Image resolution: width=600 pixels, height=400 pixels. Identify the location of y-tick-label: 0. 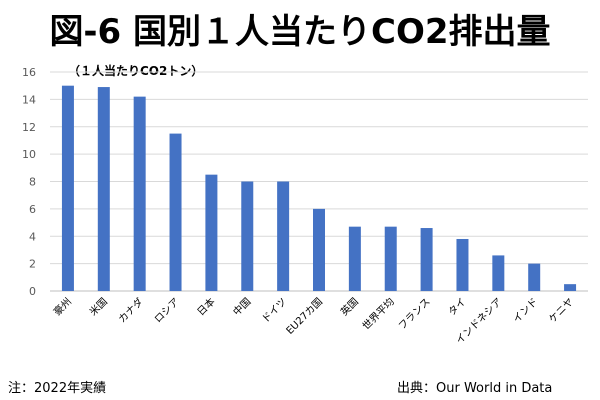
(32, 291).